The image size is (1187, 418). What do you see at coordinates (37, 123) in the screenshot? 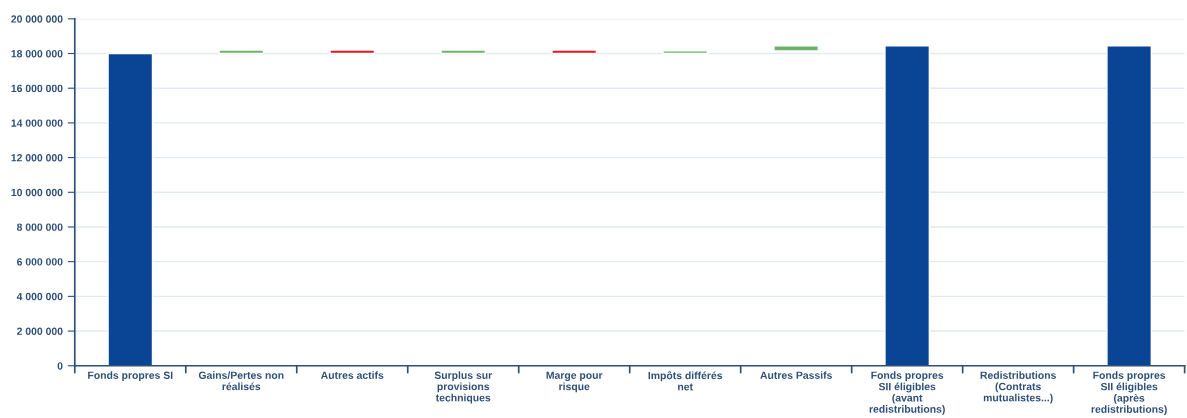
I see `y-tick-label: 14 000 000` at bounding box center [37, 123].